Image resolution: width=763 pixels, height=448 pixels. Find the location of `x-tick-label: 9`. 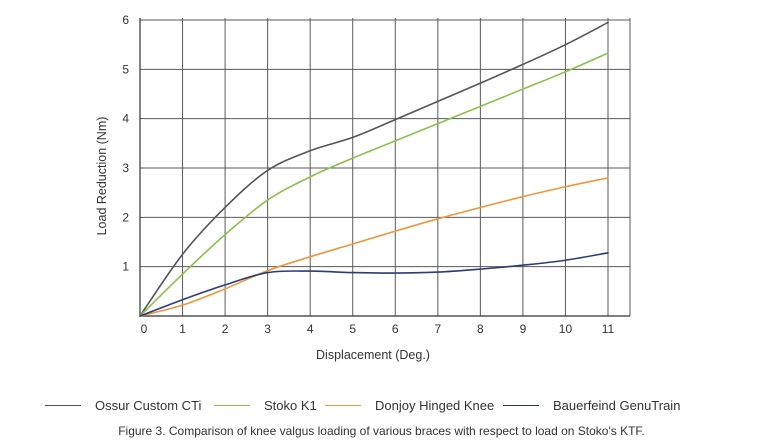

x-tick-label: 9 is located at coordinates (523, 329).